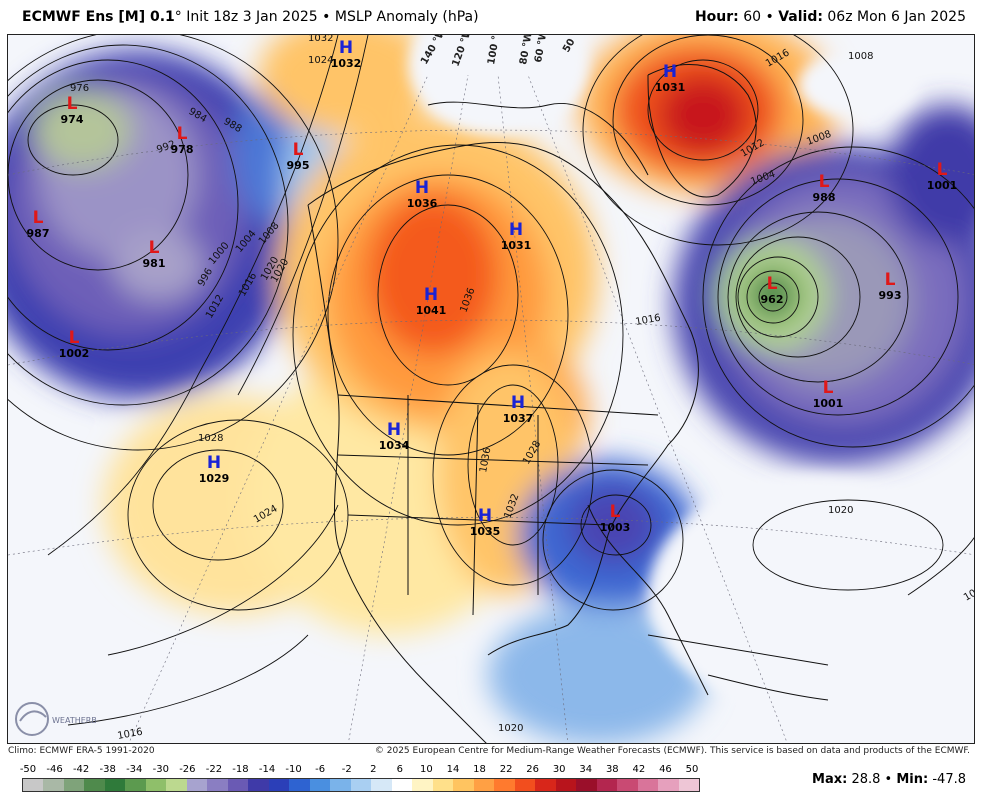 This screenshot has height=808, width=984. What do you see at coordinates (130, 734) in the screenshot?
I see `isobar-label: 1016` at bounding box center [130, 734].